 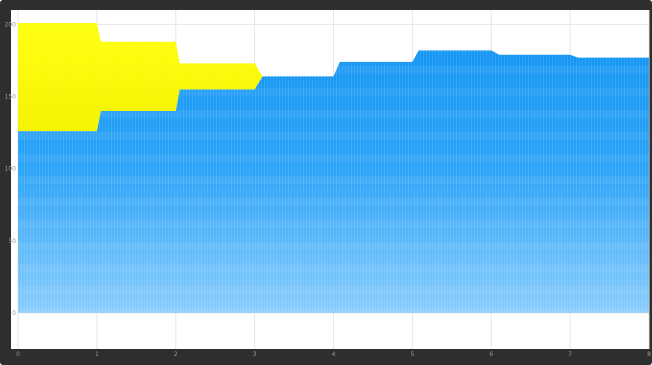 I want to click on x-tick-label: 5, so click(x=412, y=354).